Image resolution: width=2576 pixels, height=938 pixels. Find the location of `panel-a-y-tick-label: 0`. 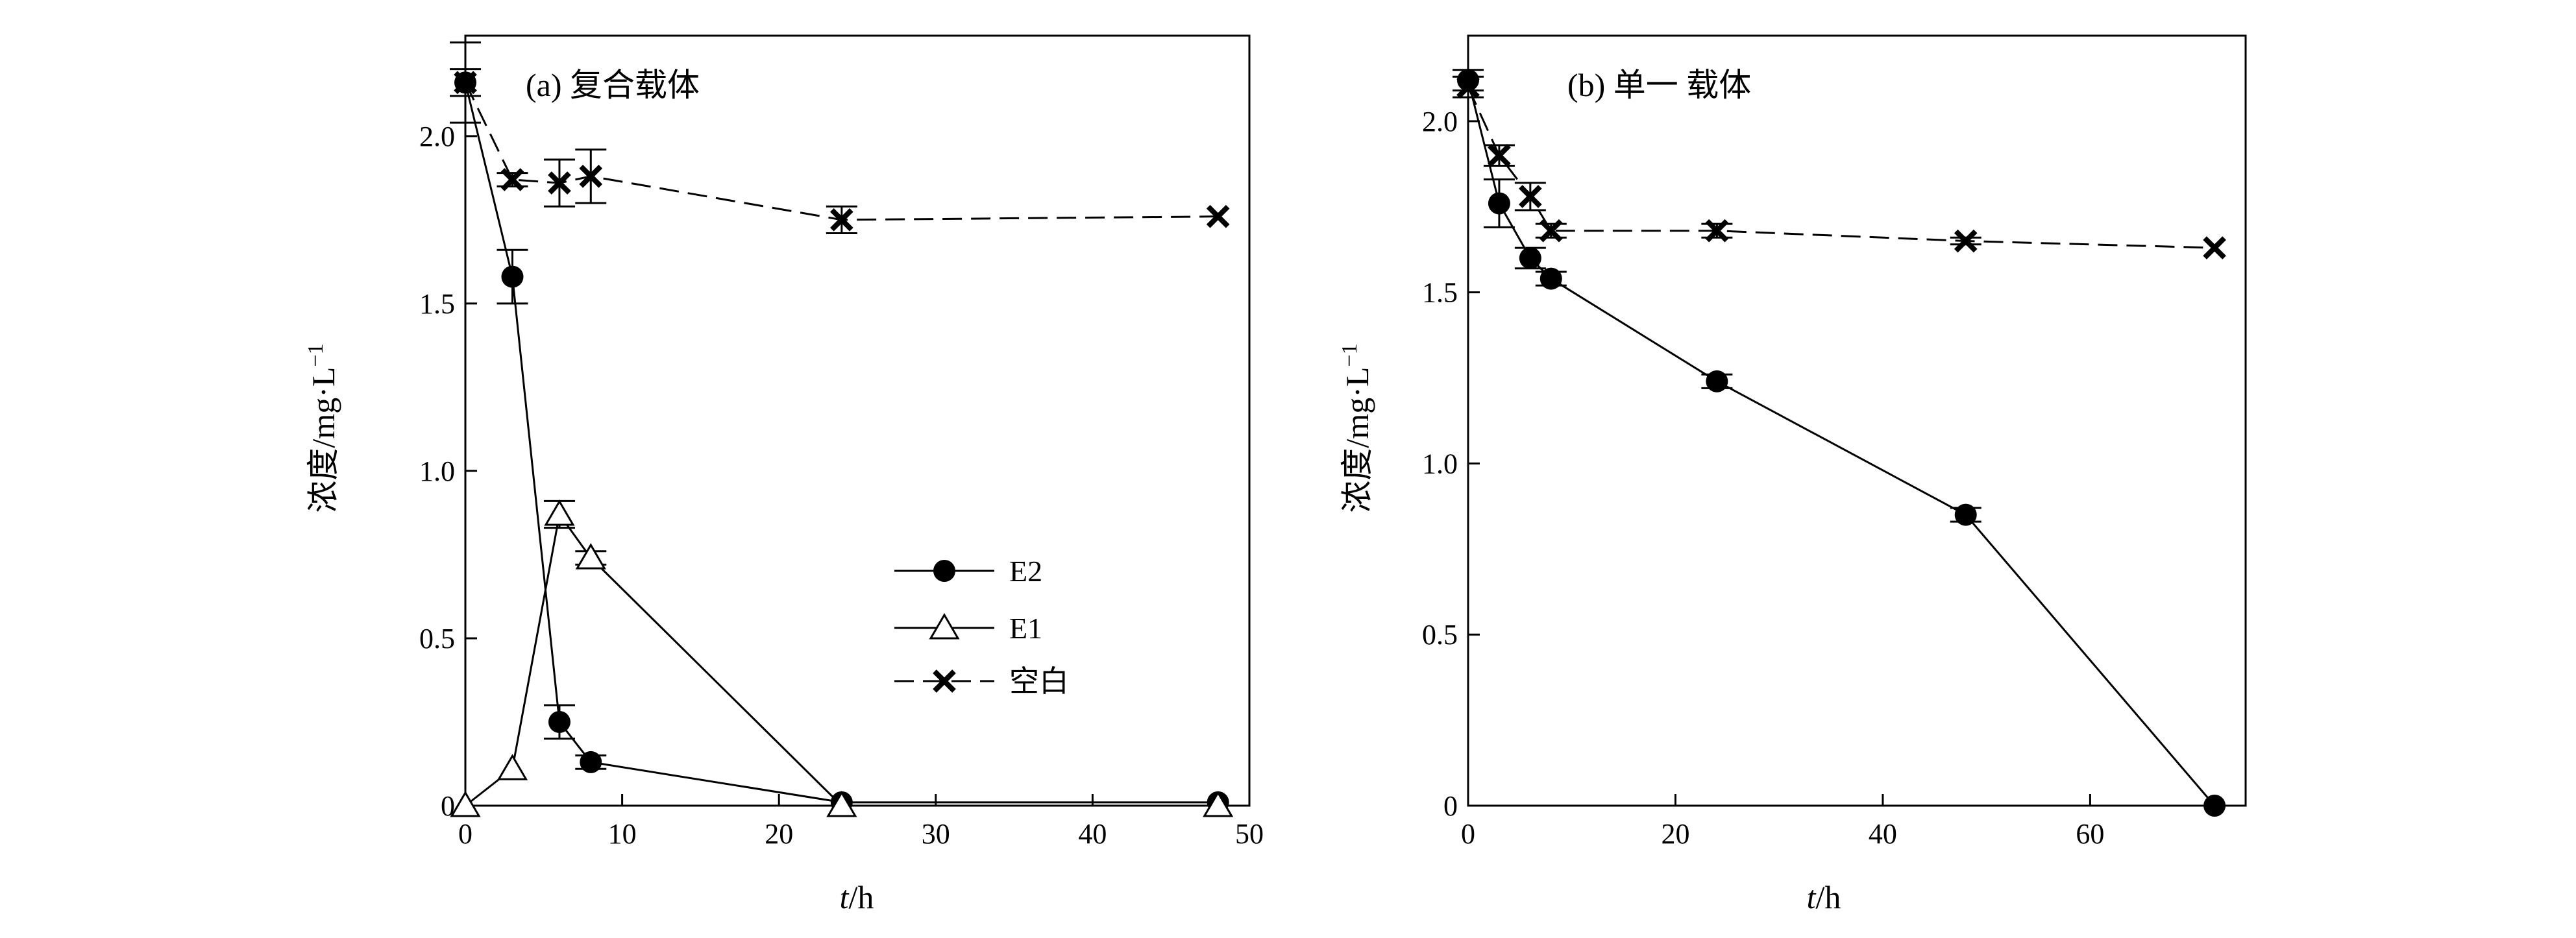

panel-a-y-tick-label: 0 is located at coordinates (448, 806).